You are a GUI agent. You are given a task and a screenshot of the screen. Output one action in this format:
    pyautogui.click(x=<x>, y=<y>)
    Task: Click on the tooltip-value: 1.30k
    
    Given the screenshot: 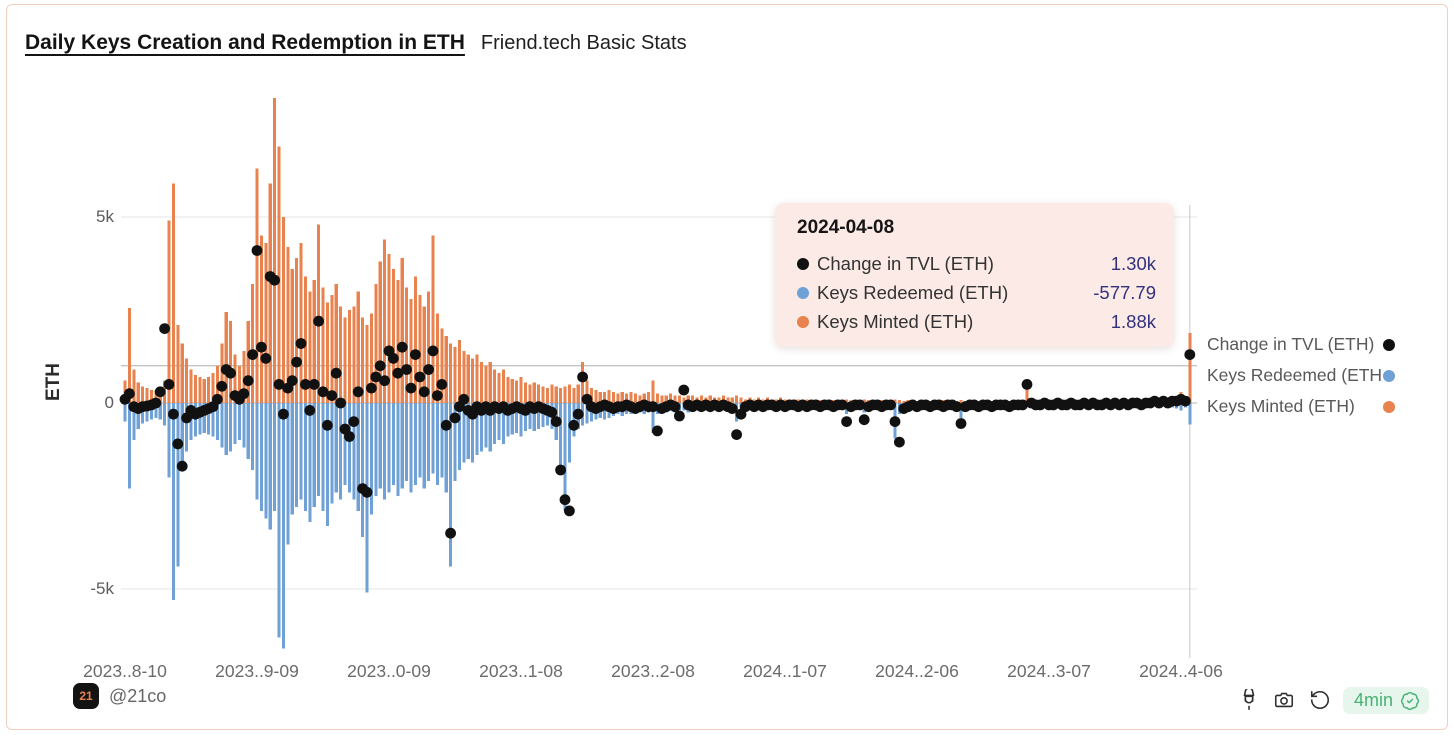 What is the action you would take?
    pyautogui.click(x=1133, y=263)
    